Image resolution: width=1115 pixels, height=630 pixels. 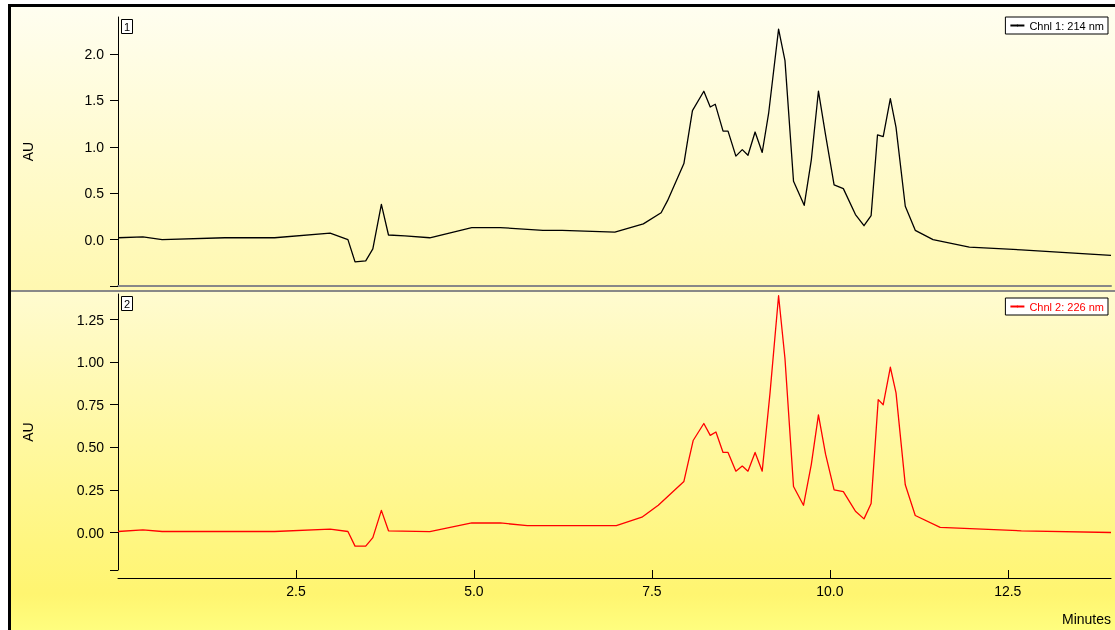 What do you see at coordinates (474, 591) in the screenshot?
I see `x-tick-label: 5.0` at bounding box center [474, 591].